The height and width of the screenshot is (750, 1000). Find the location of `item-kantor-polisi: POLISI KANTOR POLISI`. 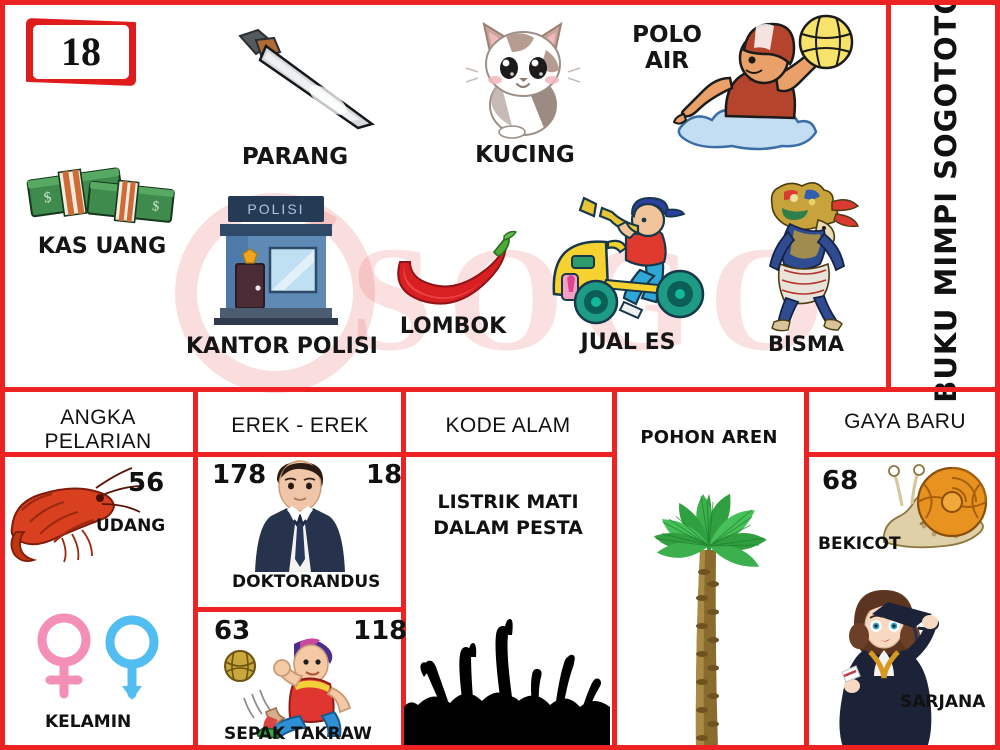

item-kantor-polisi: POLISI KANTOR POLISI is located at coordinates (282, 274).